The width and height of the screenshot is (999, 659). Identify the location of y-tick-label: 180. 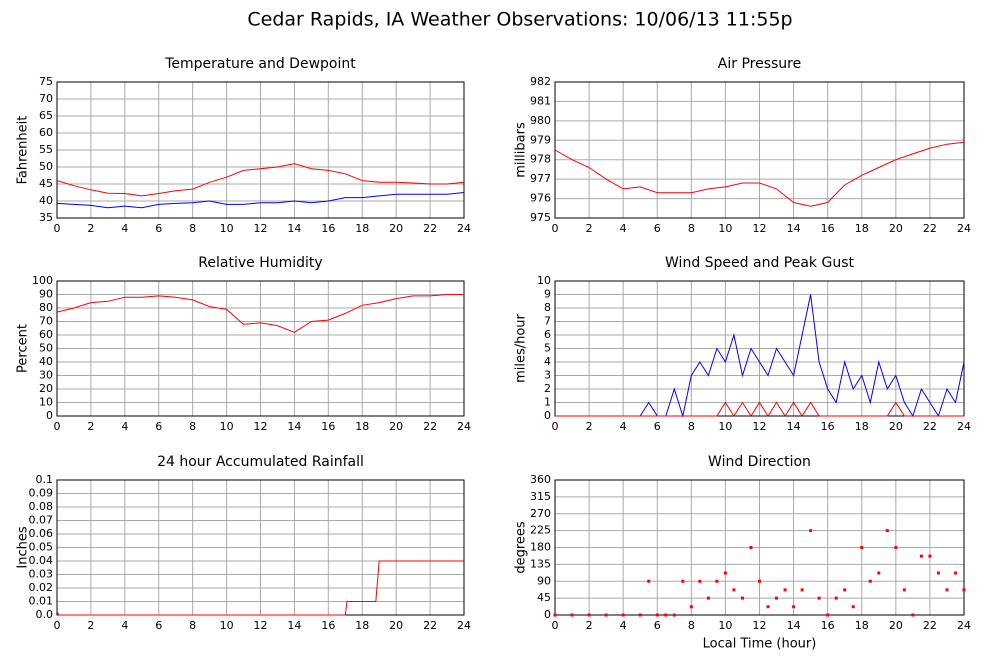
(540, 547).